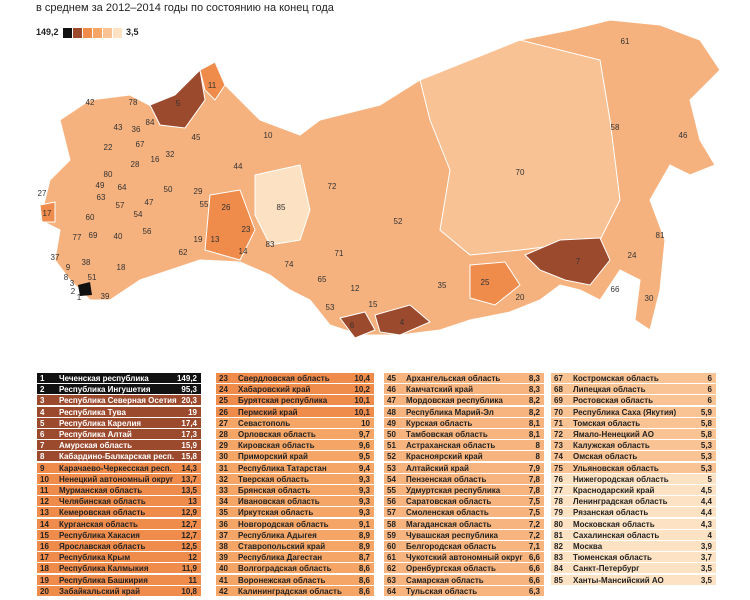 The height and width of the screenshot is (600, 750). I want to click on region-number: 5, so click(178, 103).